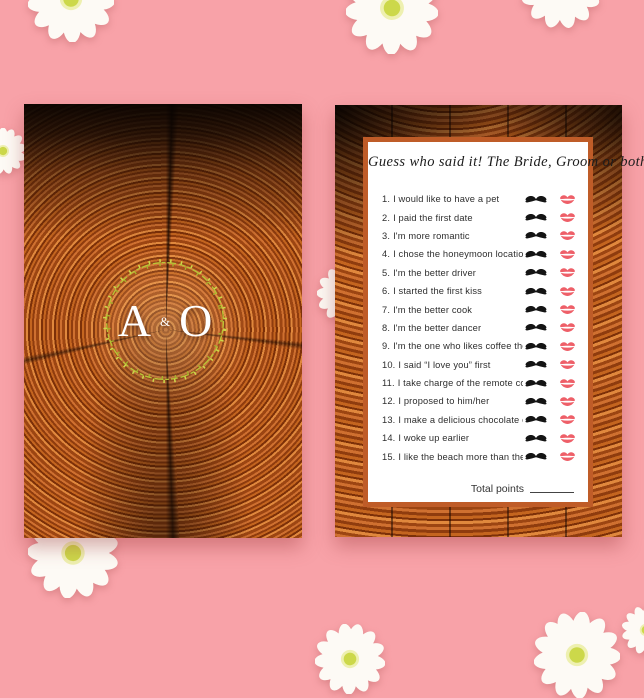  What do you see at coordinates (479, 273) in the screenshot?
I see `question-row: 5. I'm the better driver` at bounding box center [479, 273].